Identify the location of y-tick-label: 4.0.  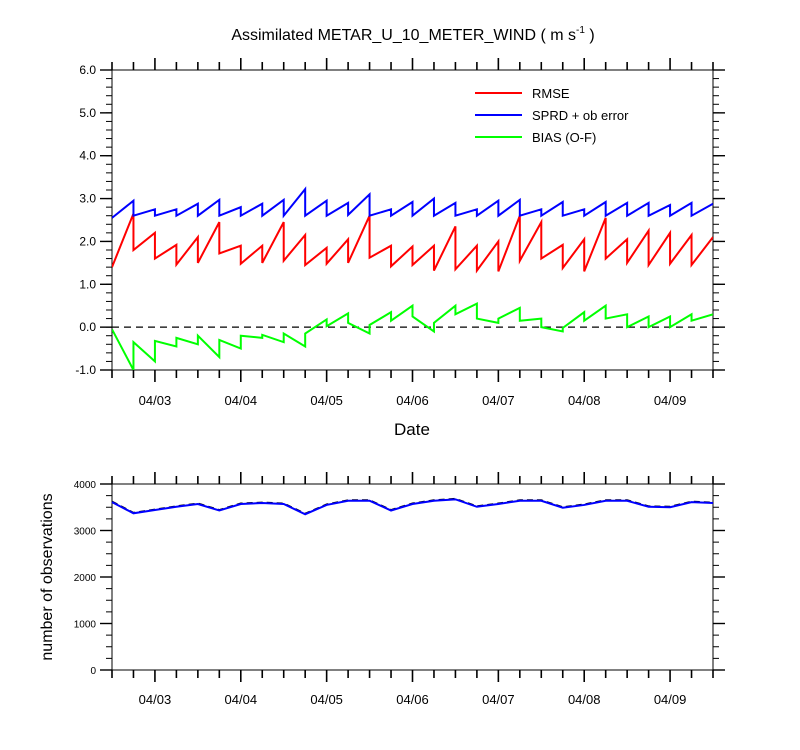
(87, 156).